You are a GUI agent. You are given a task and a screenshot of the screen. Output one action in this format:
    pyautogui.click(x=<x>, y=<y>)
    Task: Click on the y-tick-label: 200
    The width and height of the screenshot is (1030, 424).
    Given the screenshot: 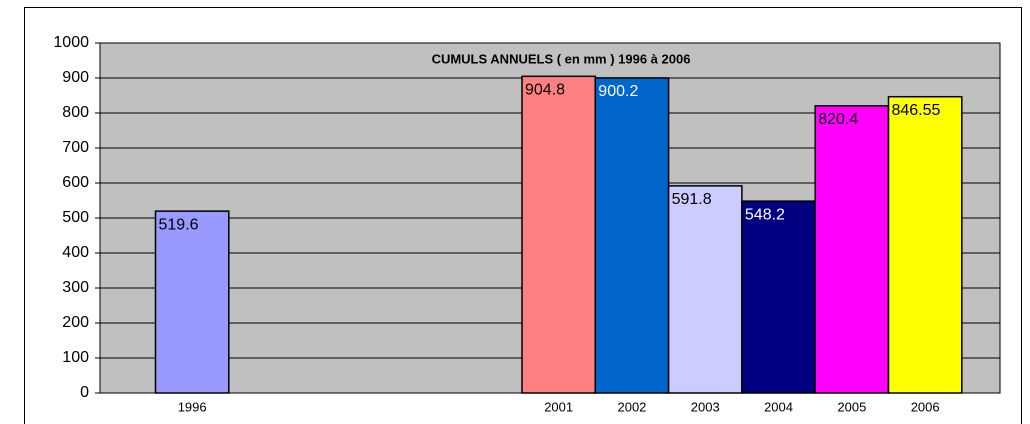 What is the action you would take?
    pyautogui.click(x=75, y=322)
    